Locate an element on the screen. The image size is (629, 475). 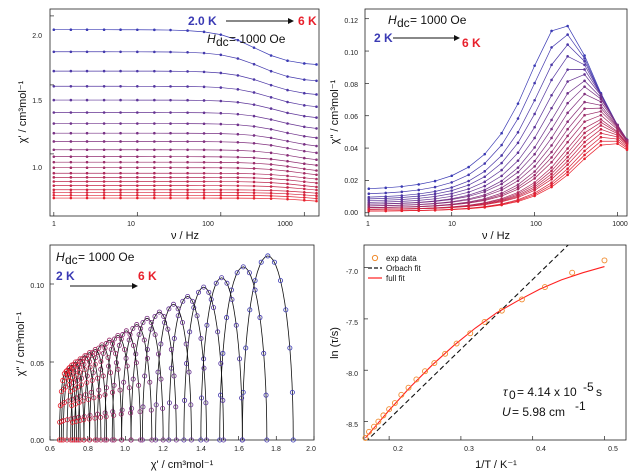
axis-ticks is located at coordinates (484, 353).